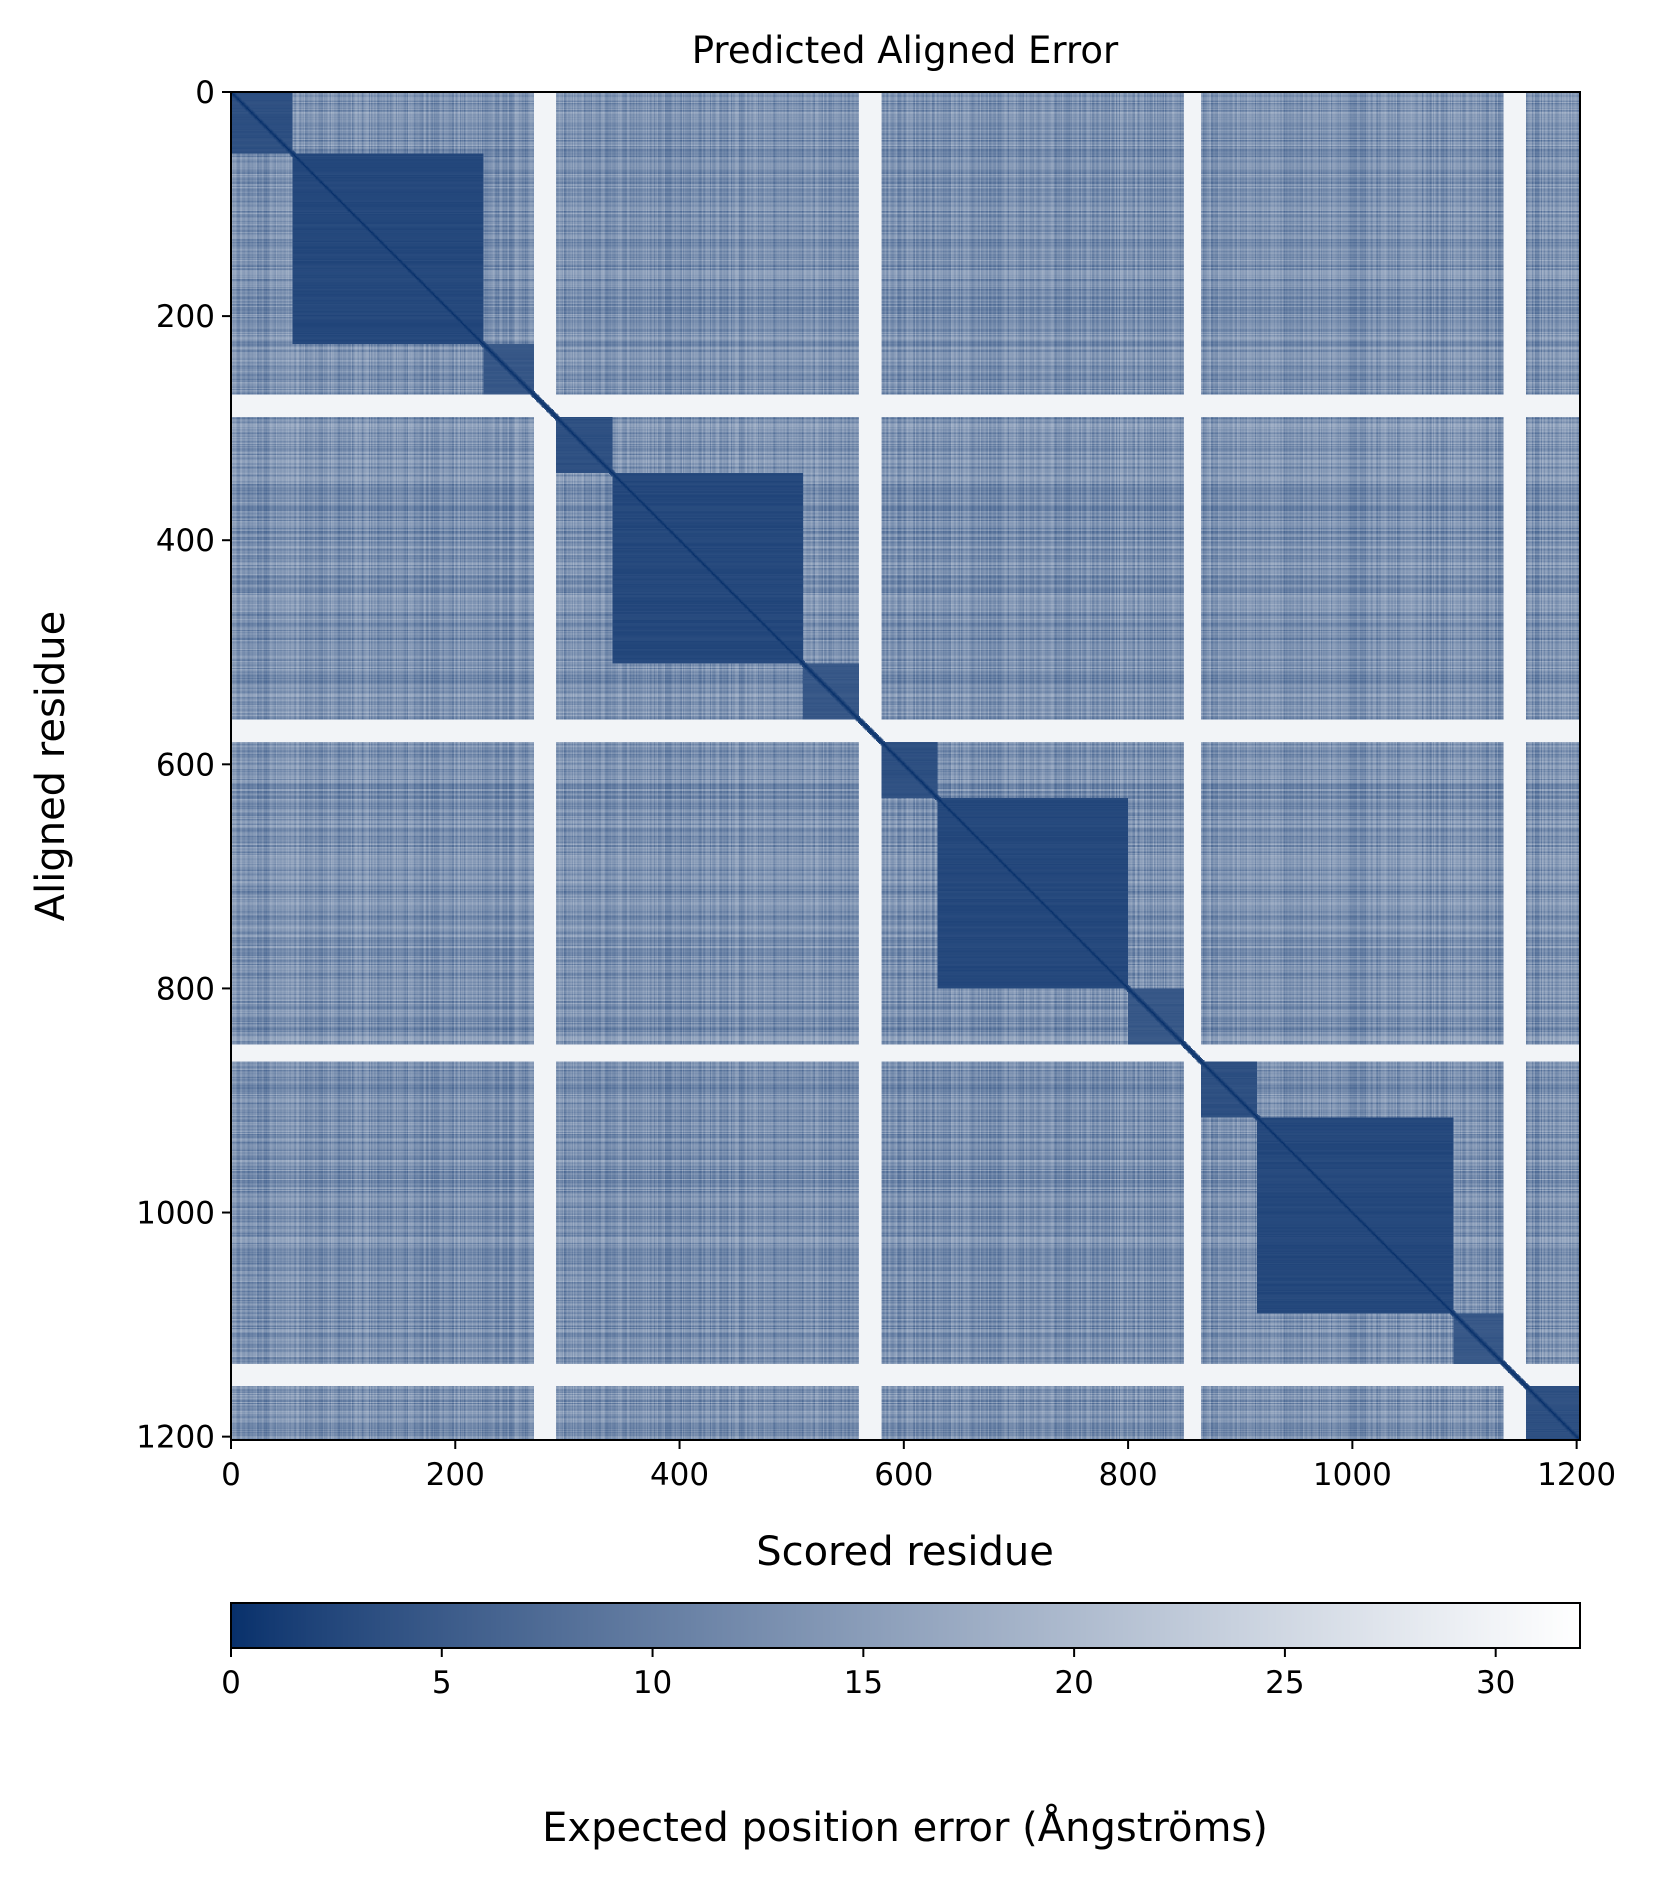 The width and height of the screenshot is (1657, 1882). I want to click on y-axis-label: Aligned residue, so click(51, 766).